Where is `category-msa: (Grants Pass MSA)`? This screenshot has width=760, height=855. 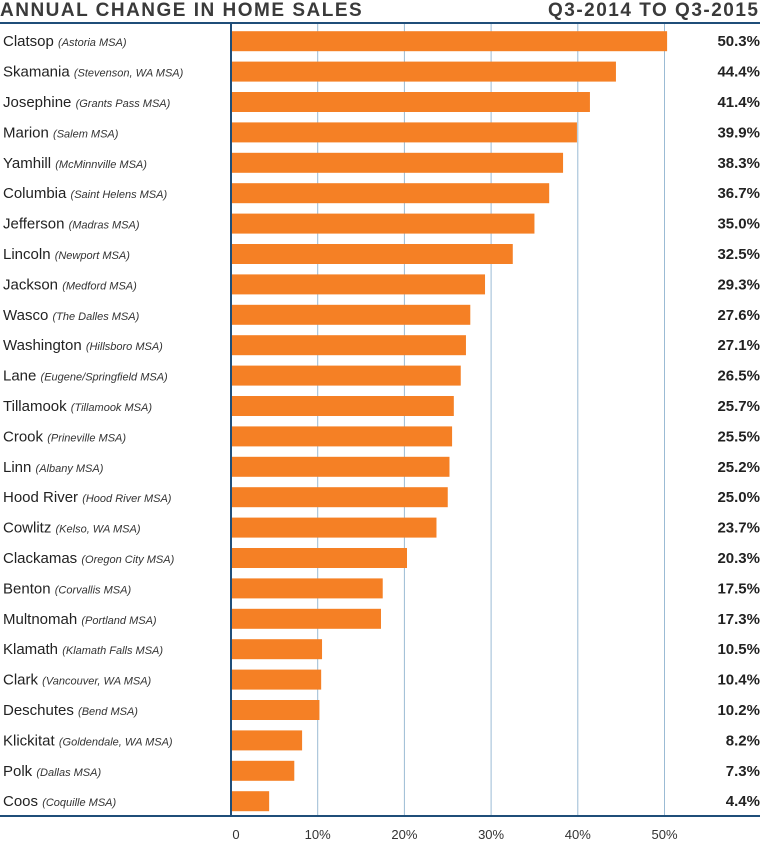 category-msa: (Grants Pass MSA) is located at coordinates (123, 104).